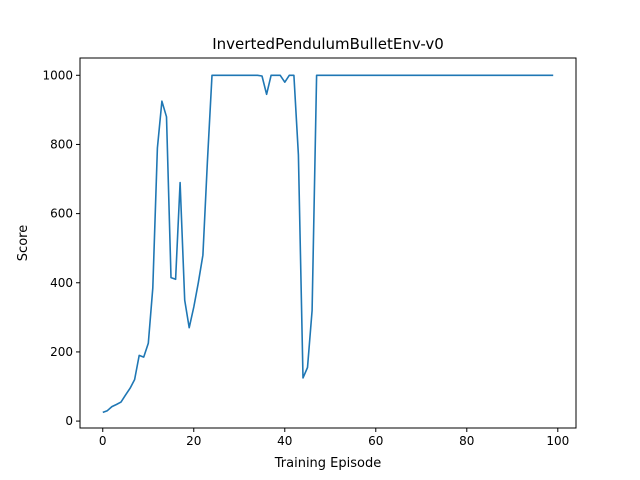  I want to click on y-axis-ticks: 0 200 400 600 800 1000, so click(61, 248).